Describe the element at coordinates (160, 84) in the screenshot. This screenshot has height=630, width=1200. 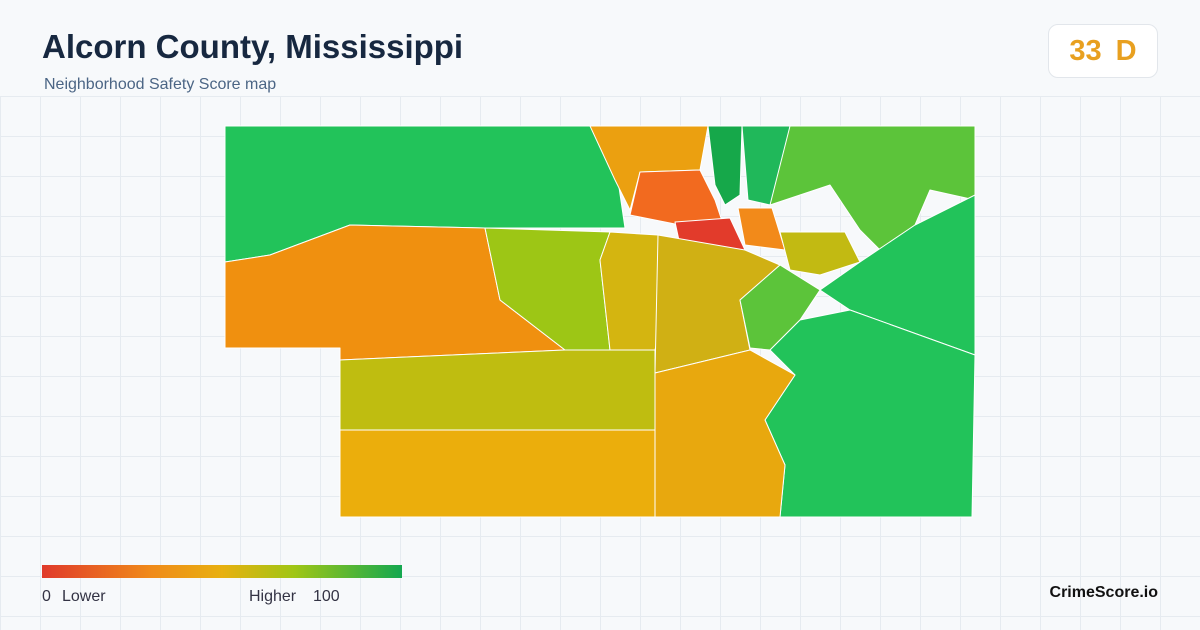
I see `subtitle: Neighborhood Safety Score map` at that location.